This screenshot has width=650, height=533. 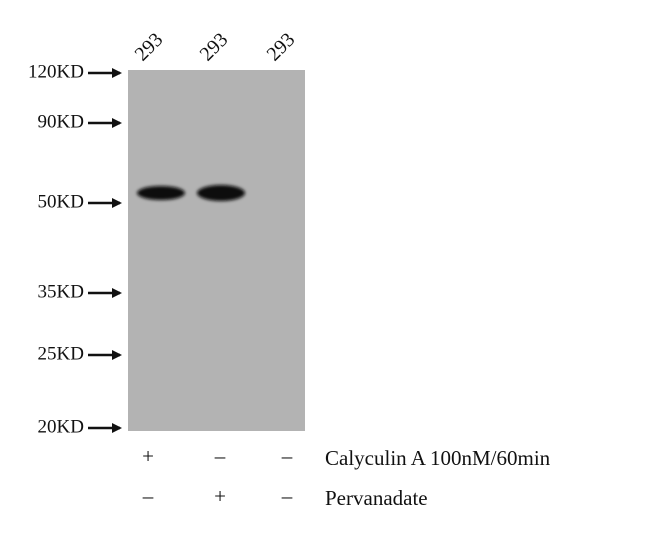 What do you see at coordinates (56, 71) in the screenshot?
I see `marker-label: 120KD` at bounding box center [56, 71].